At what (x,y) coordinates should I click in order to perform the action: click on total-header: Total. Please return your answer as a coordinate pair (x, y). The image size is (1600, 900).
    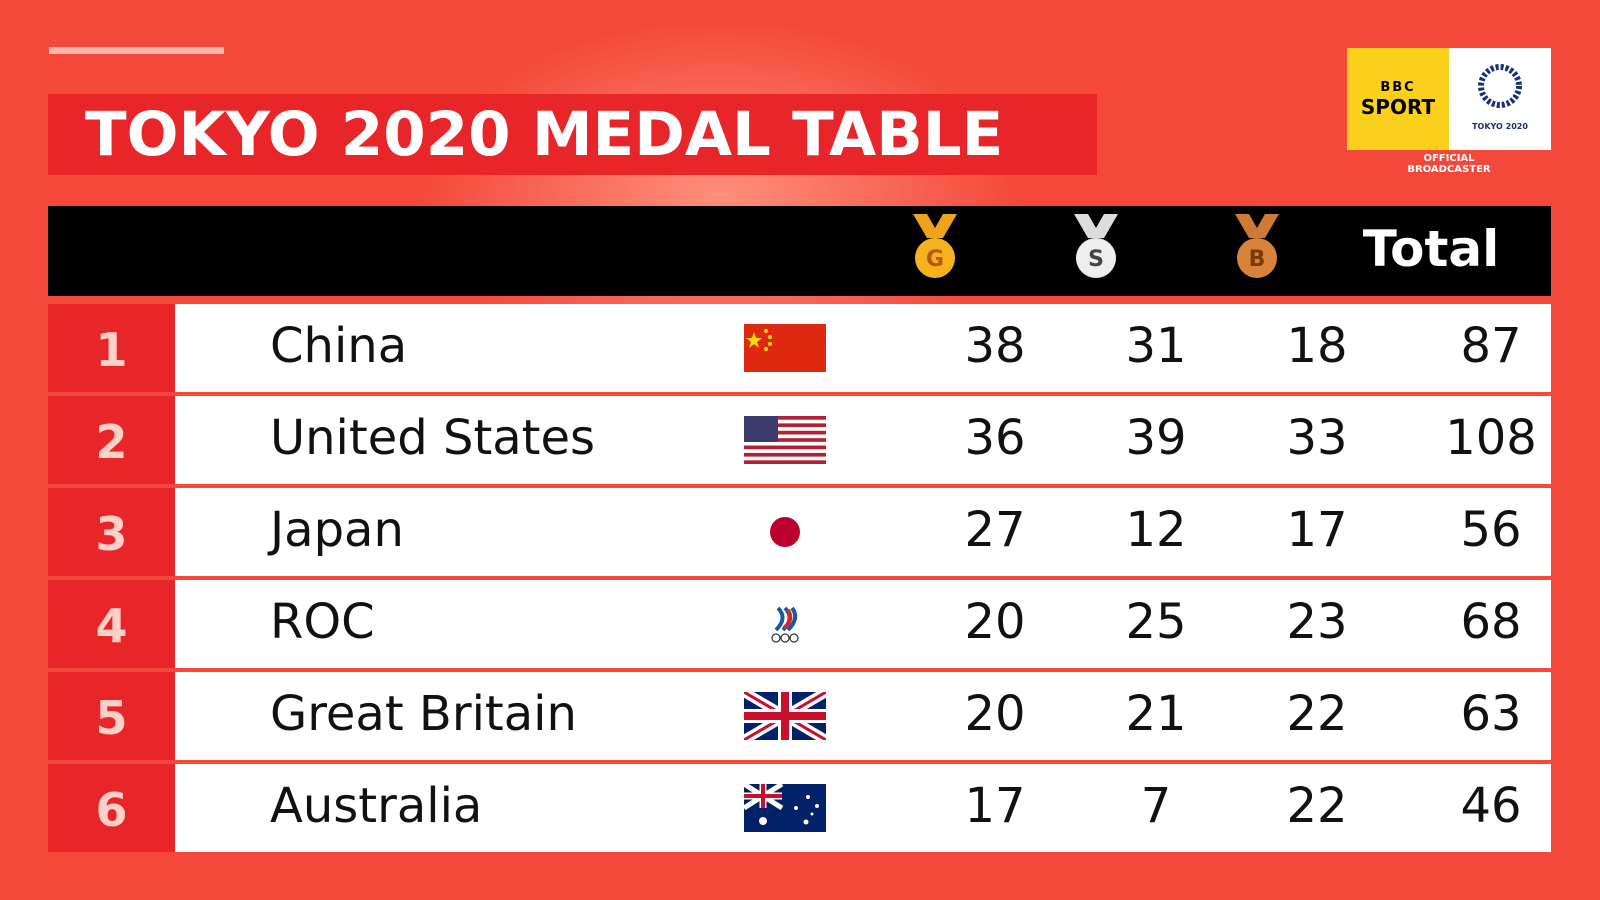
    Looking at the image, I should click on (1431, 249).